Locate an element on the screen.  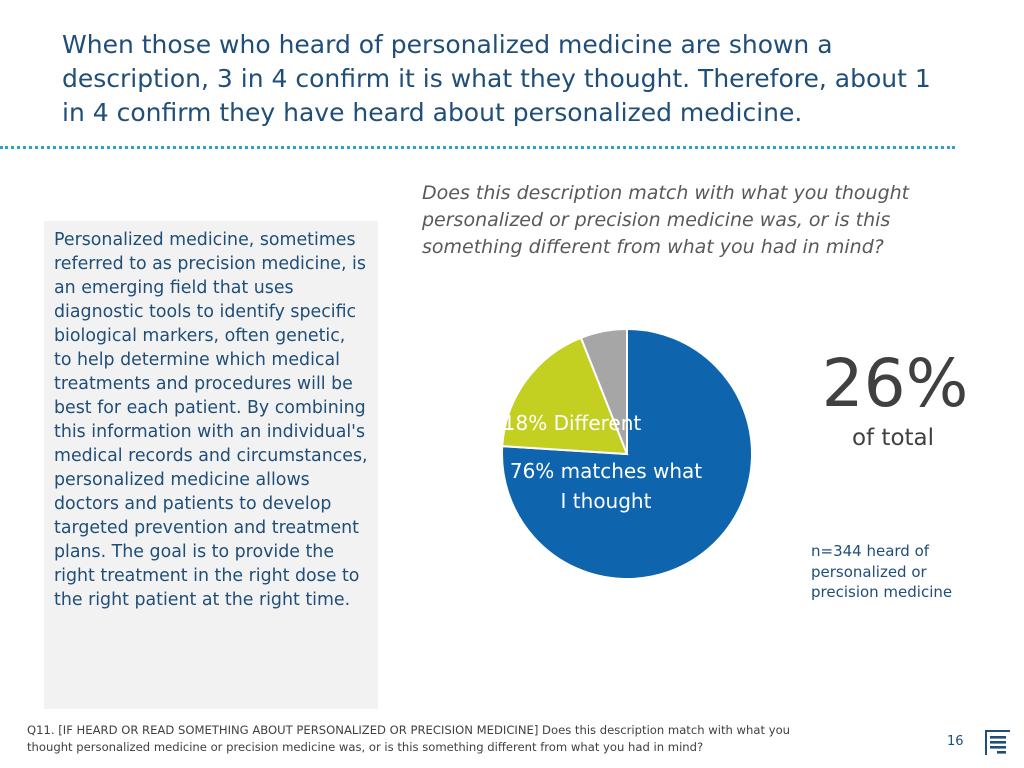
company-logo-icon is located at coordinates (997, 742).